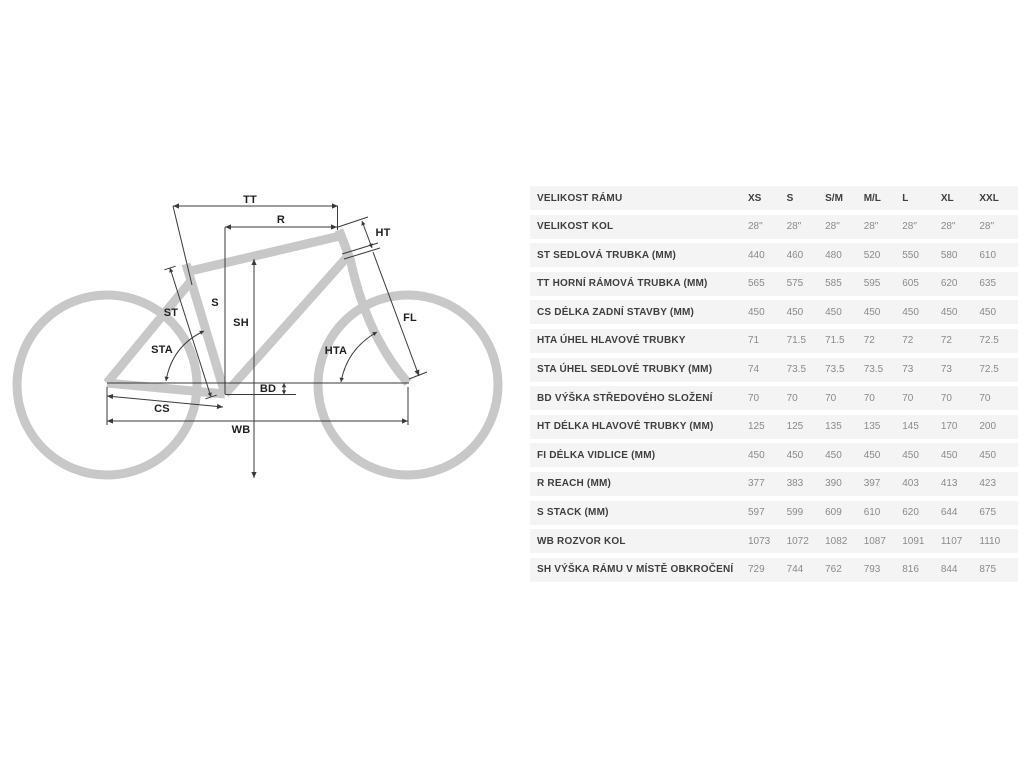 Image resolution: width=1024 pixels, height=768 pixels. Describe the element at coordinates (833, 284) in the screenshot. I see `cell-value: 585` at that location.